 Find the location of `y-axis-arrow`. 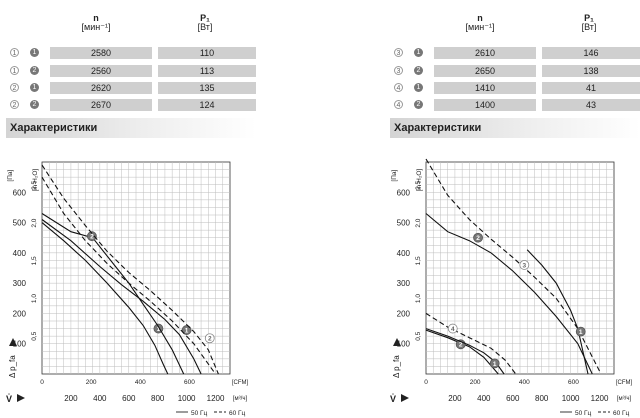

y-axis-arrow is located at coordinates (397, 342).